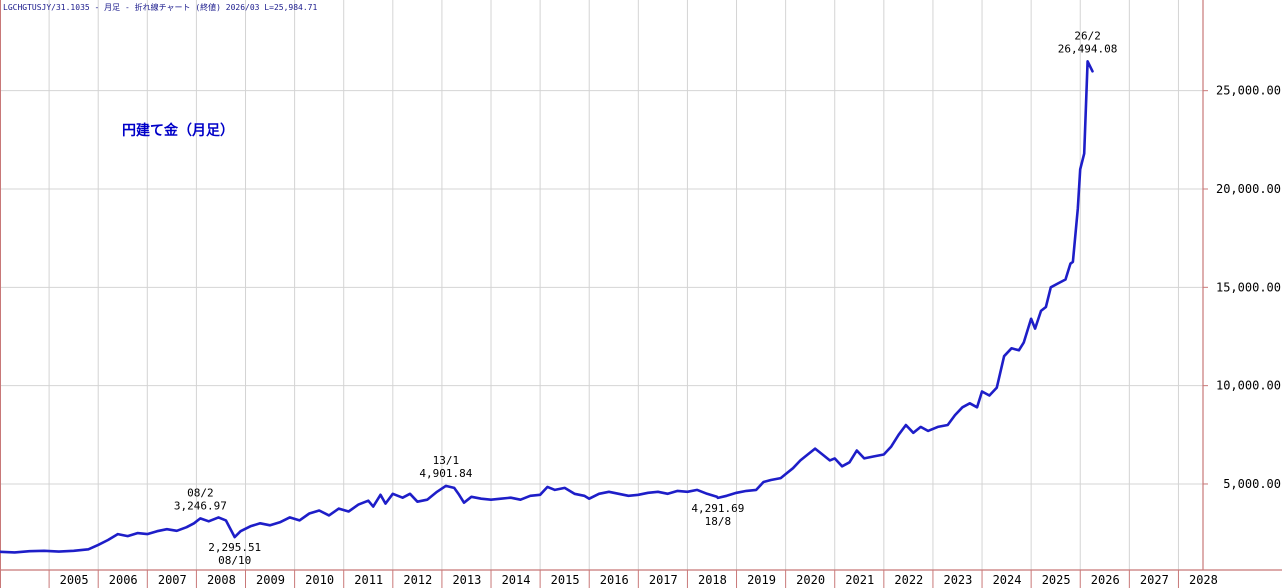 This screenshot has height=588, width=1282. Describe the element at coordinates (74, 580) in the screenshot. I see `x-tick-label: 2005` at that location.